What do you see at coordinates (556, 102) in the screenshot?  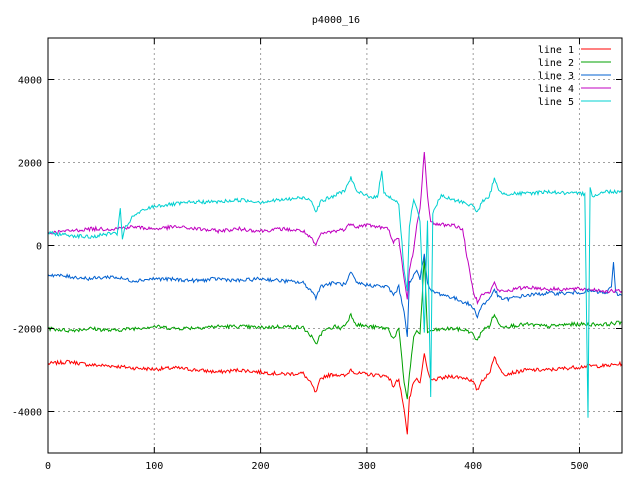 I see `legend-label: line 5` at bounding box center [556, 102].